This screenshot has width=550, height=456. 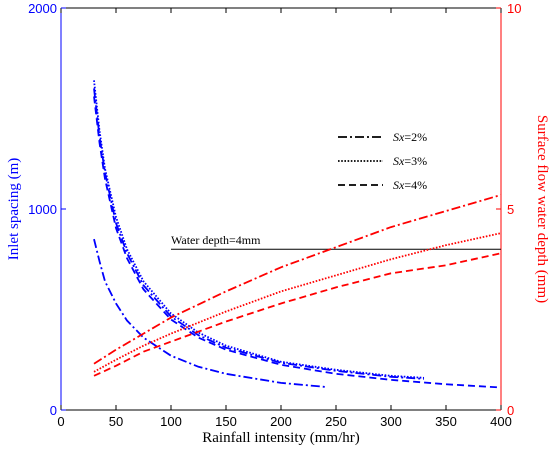 What do you see at coordinates (60, 421) in the screenshot?
I see `x-tick-label: 0` at bounding box center [60, 421].